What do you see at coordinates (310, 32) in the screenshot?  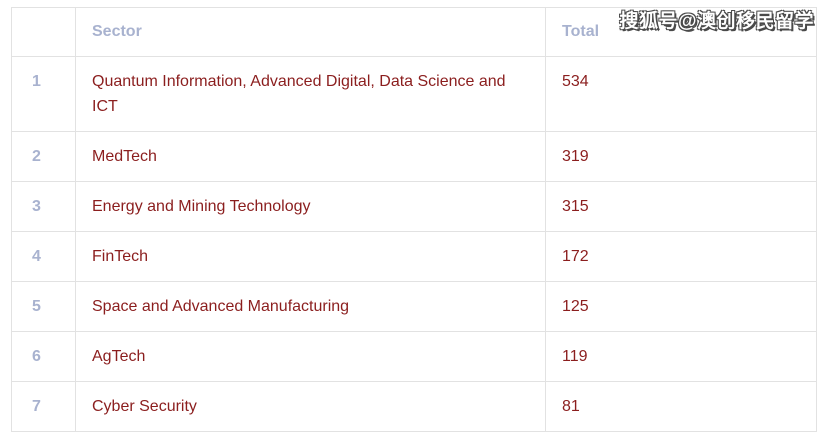 I see `sector-column-header: Sector` at bounding box center [310, 32].